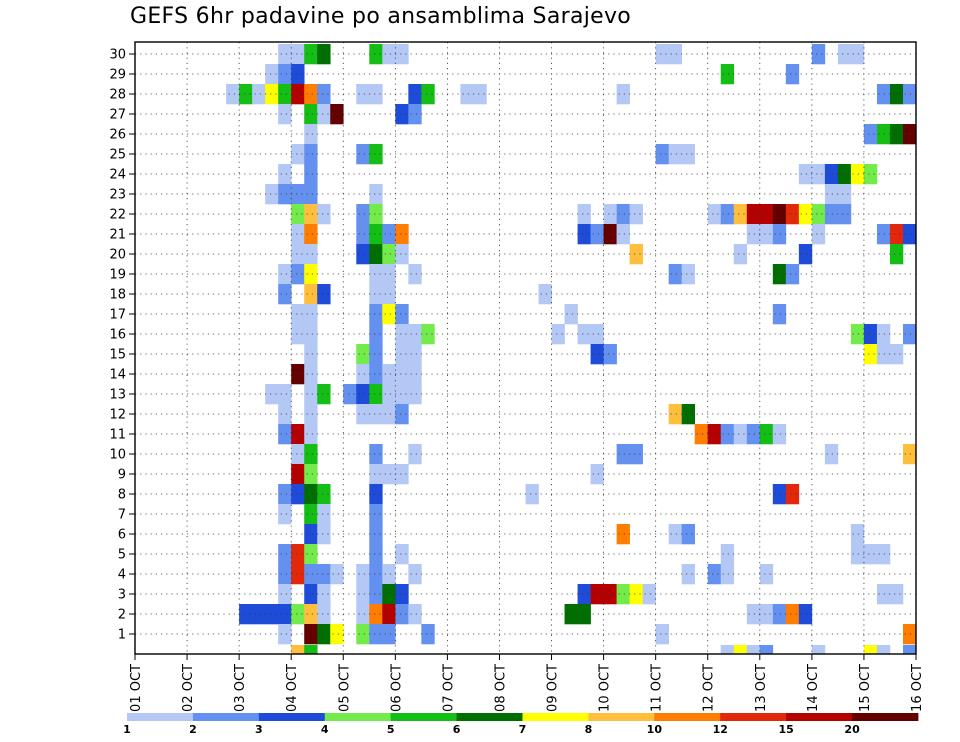 The width and height of the screenshot is (960, 742). What do you see at coordinates (917, 688) in the screenshot?
I see `x-tick-label: 16 OCT` at bounding box center [917, 688].